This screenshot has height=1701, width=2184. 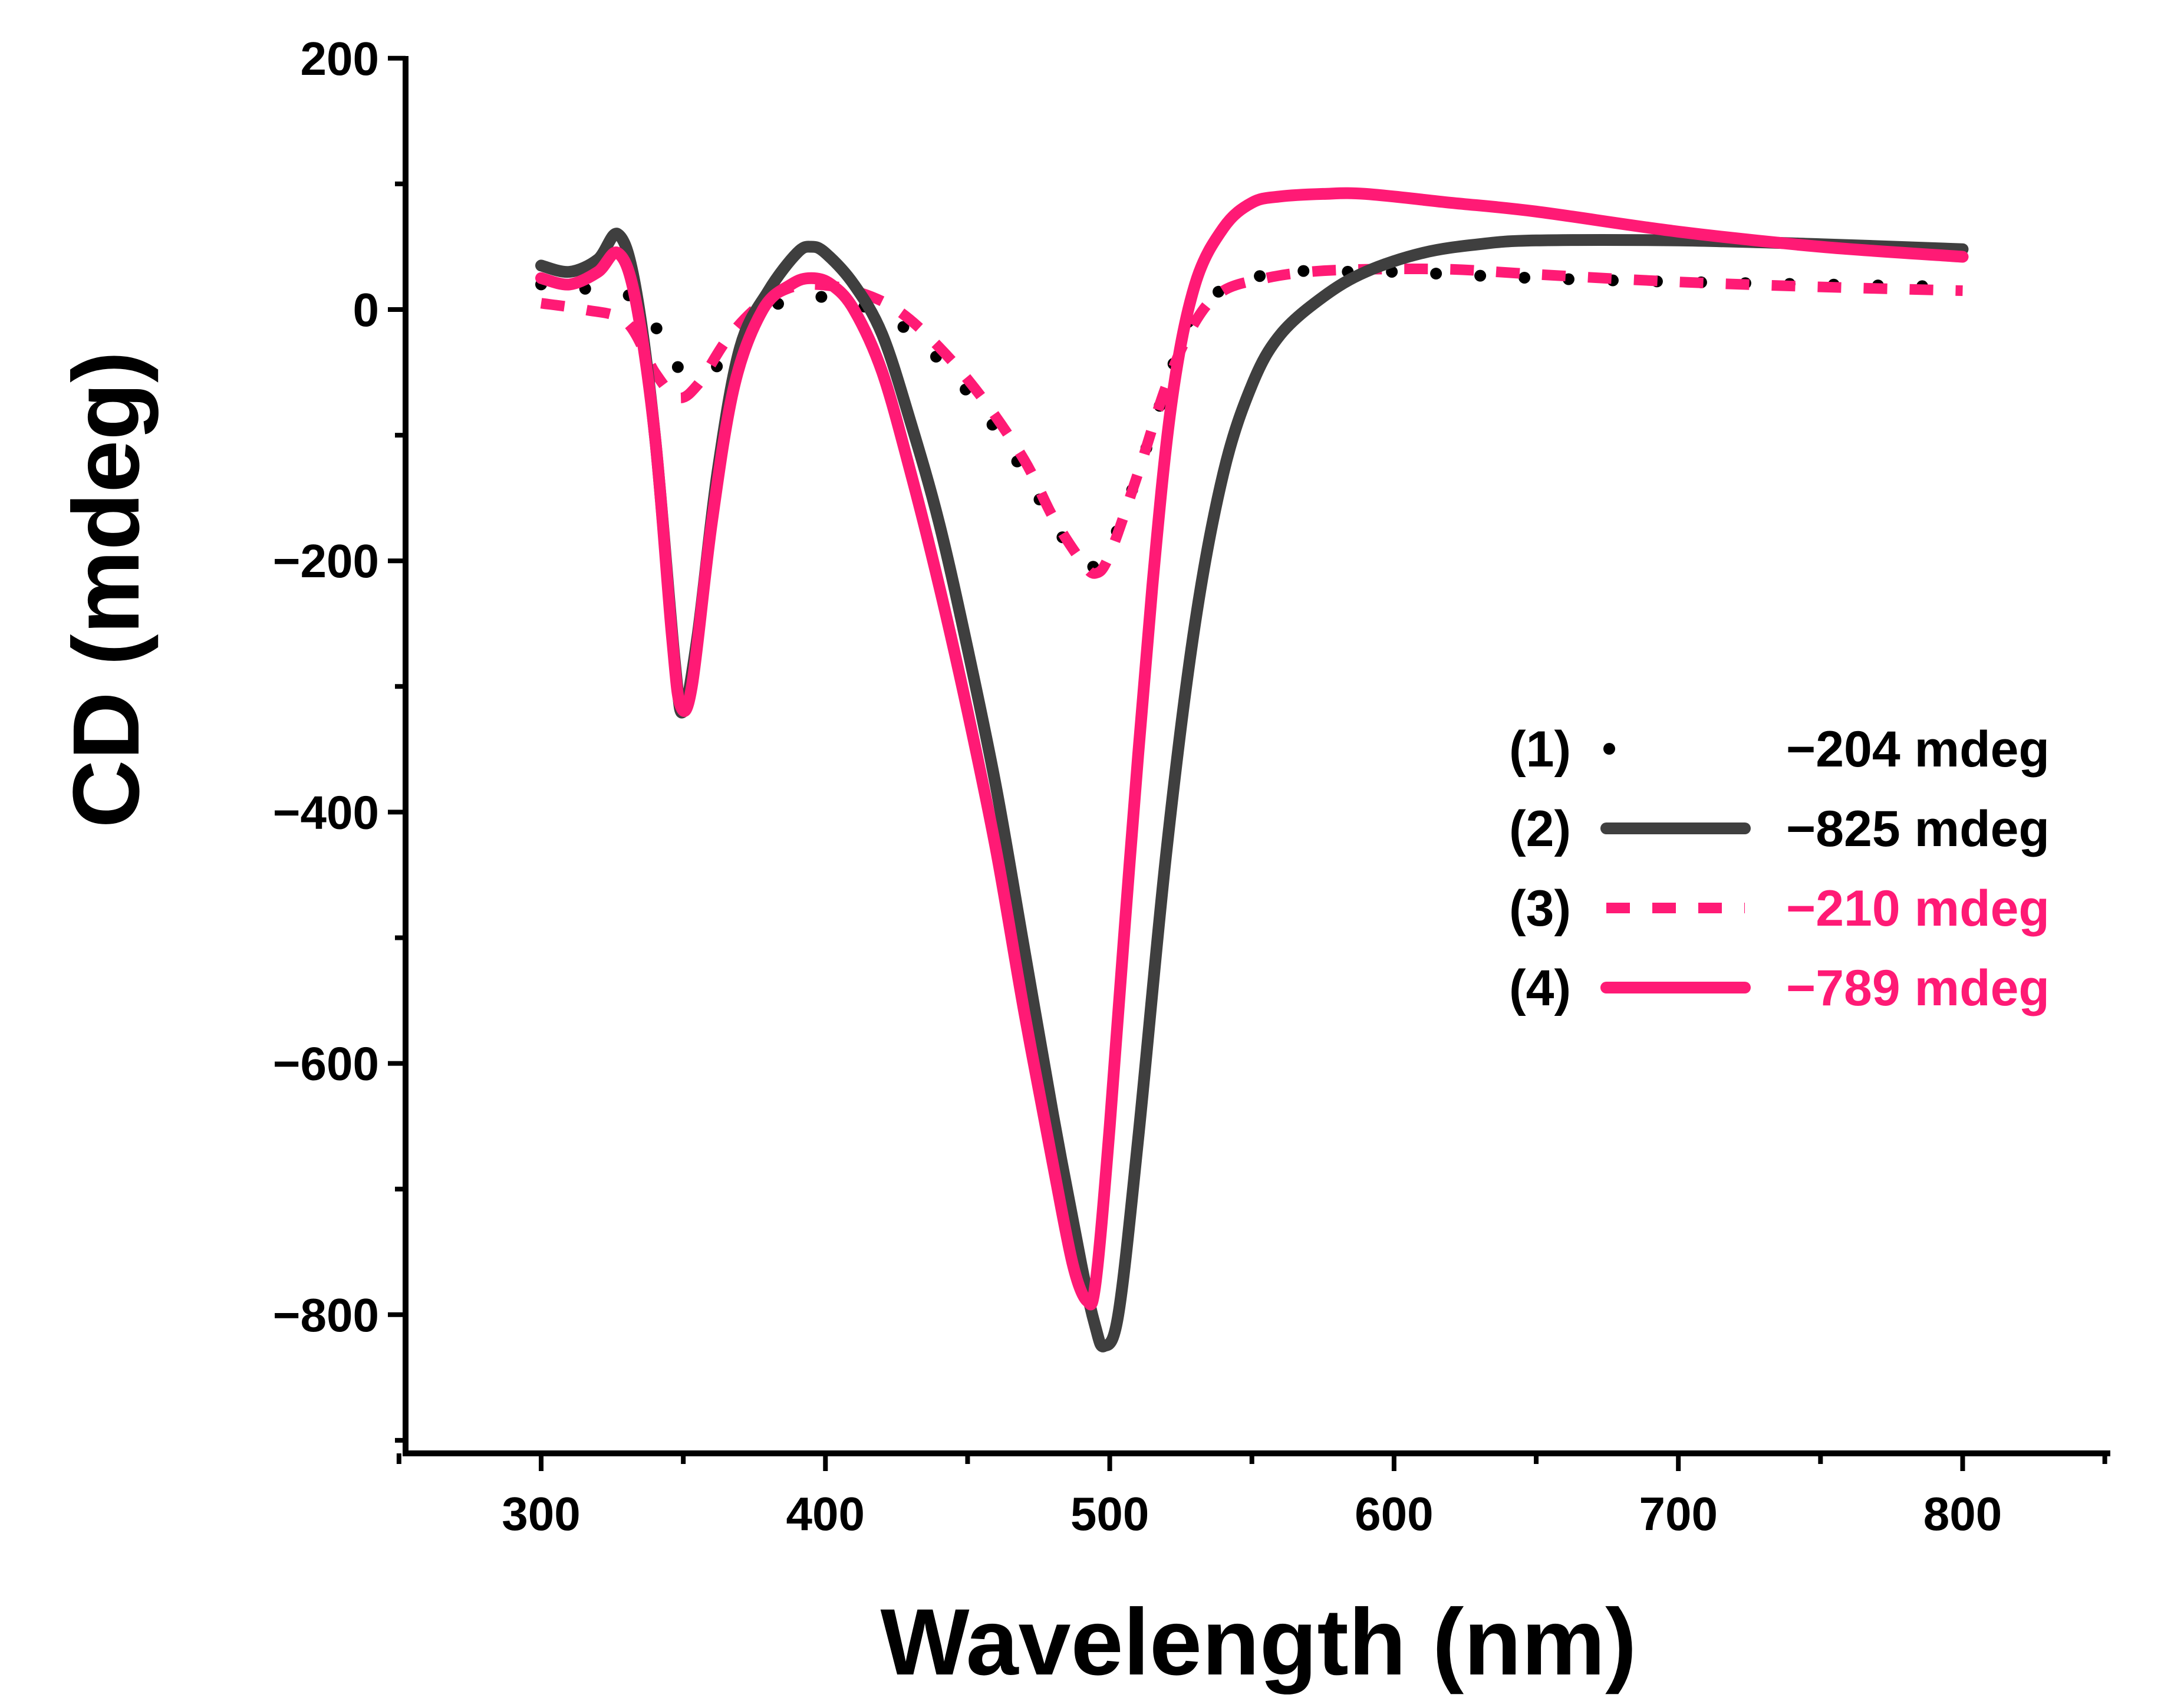 What do you see at coordinates (1540, 908) in the screenshot?
I see `legend-label-s3: (3)` at bounding box center [1540, 908].